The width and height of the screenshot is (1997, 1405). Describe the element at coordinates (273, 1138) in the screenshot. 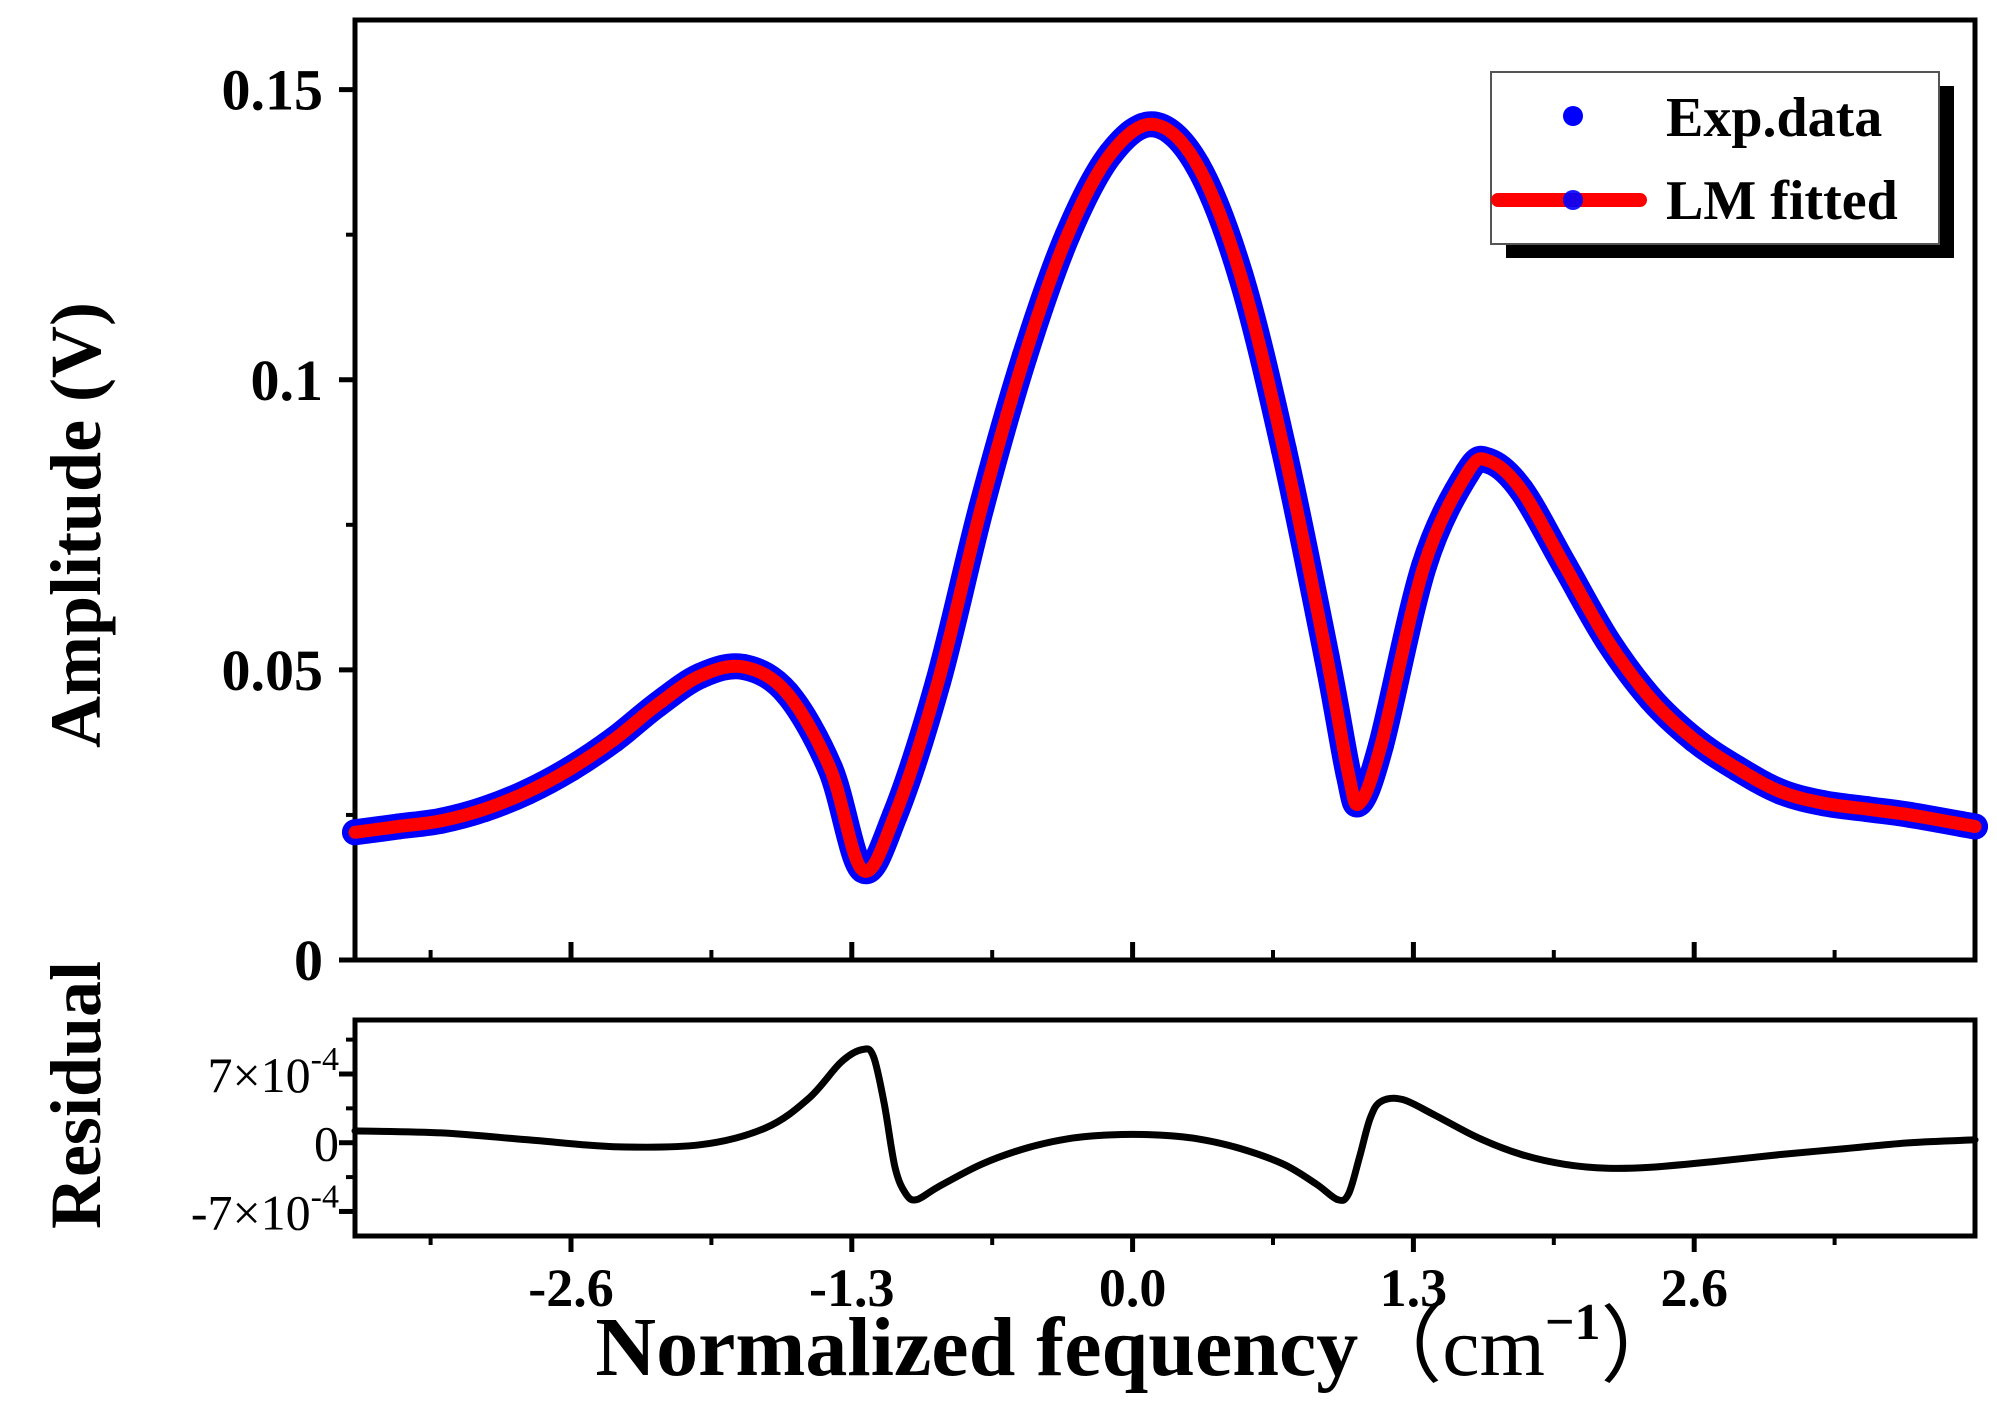

I see `residual-y-ticks: -7×10⁻⁴ 0 7×10⁻⁴` at that location.